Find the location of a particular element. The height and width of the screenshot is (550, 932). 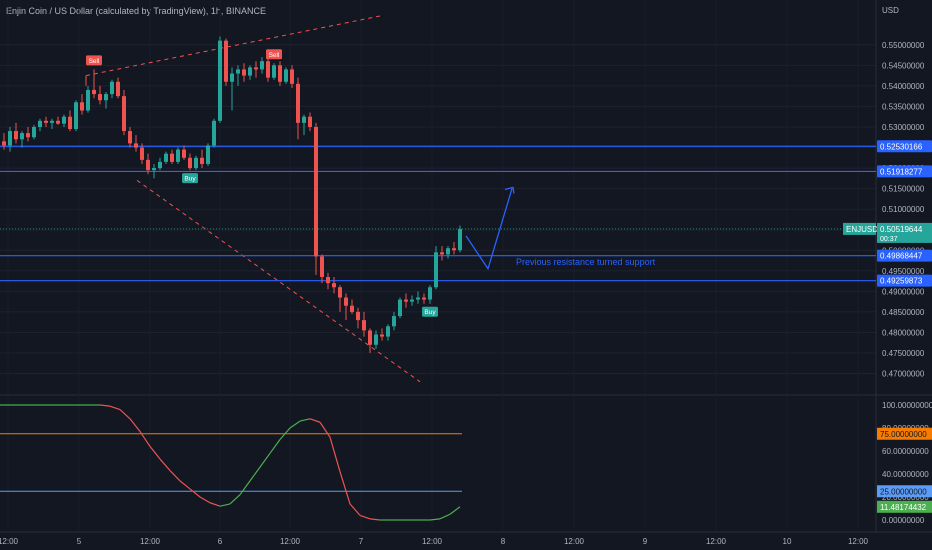

price-label: 0.49259873 is located at coordinates (901, 281).